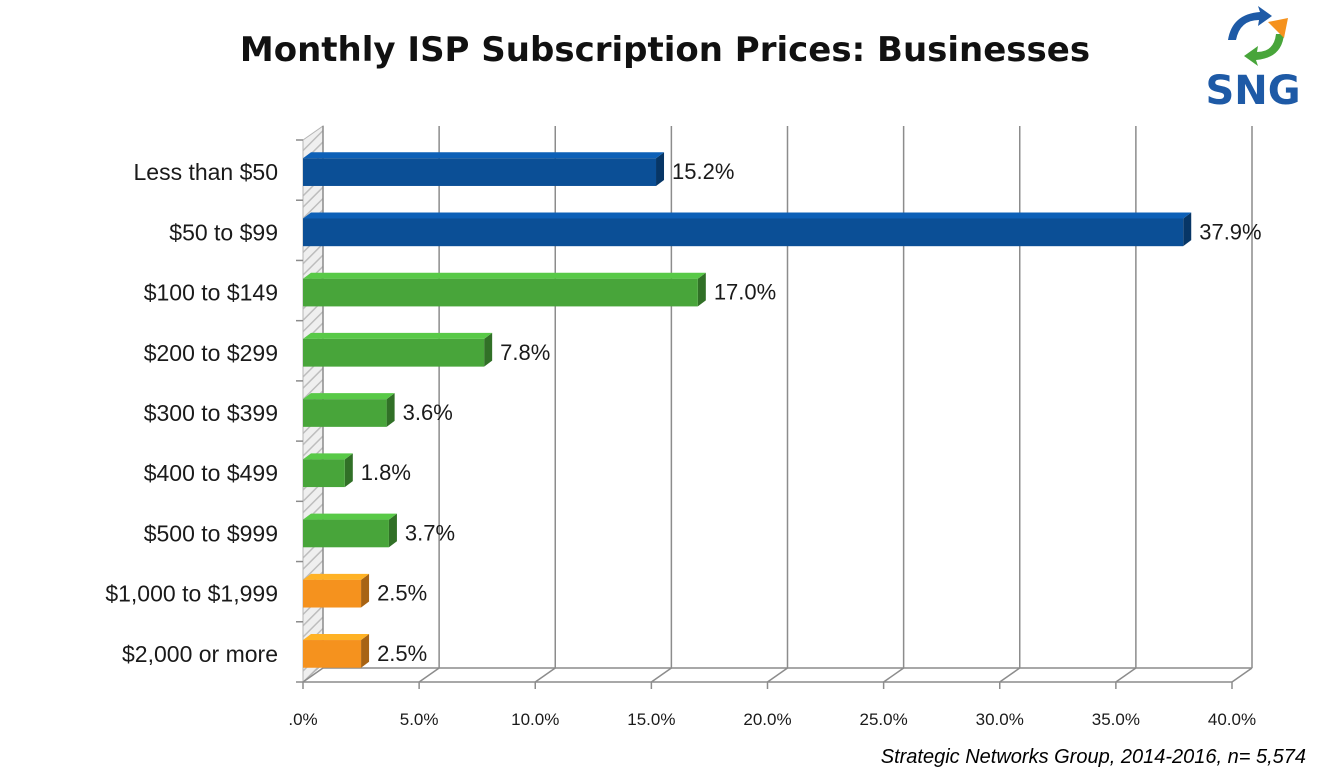 This screenshot has height=772, width=1334. I want to click on category-label: $300 to $399, so click(211, 413).